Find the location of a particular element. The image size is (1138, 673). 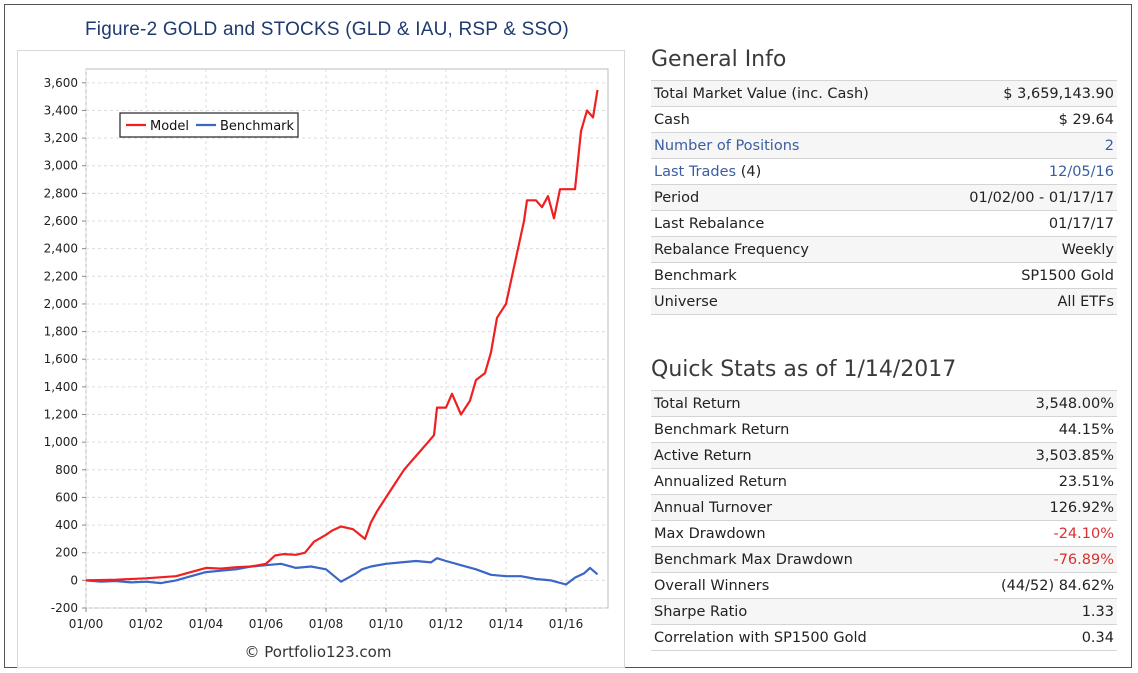

row-value: 3,548.00% is located at coordinates (1034, 403).